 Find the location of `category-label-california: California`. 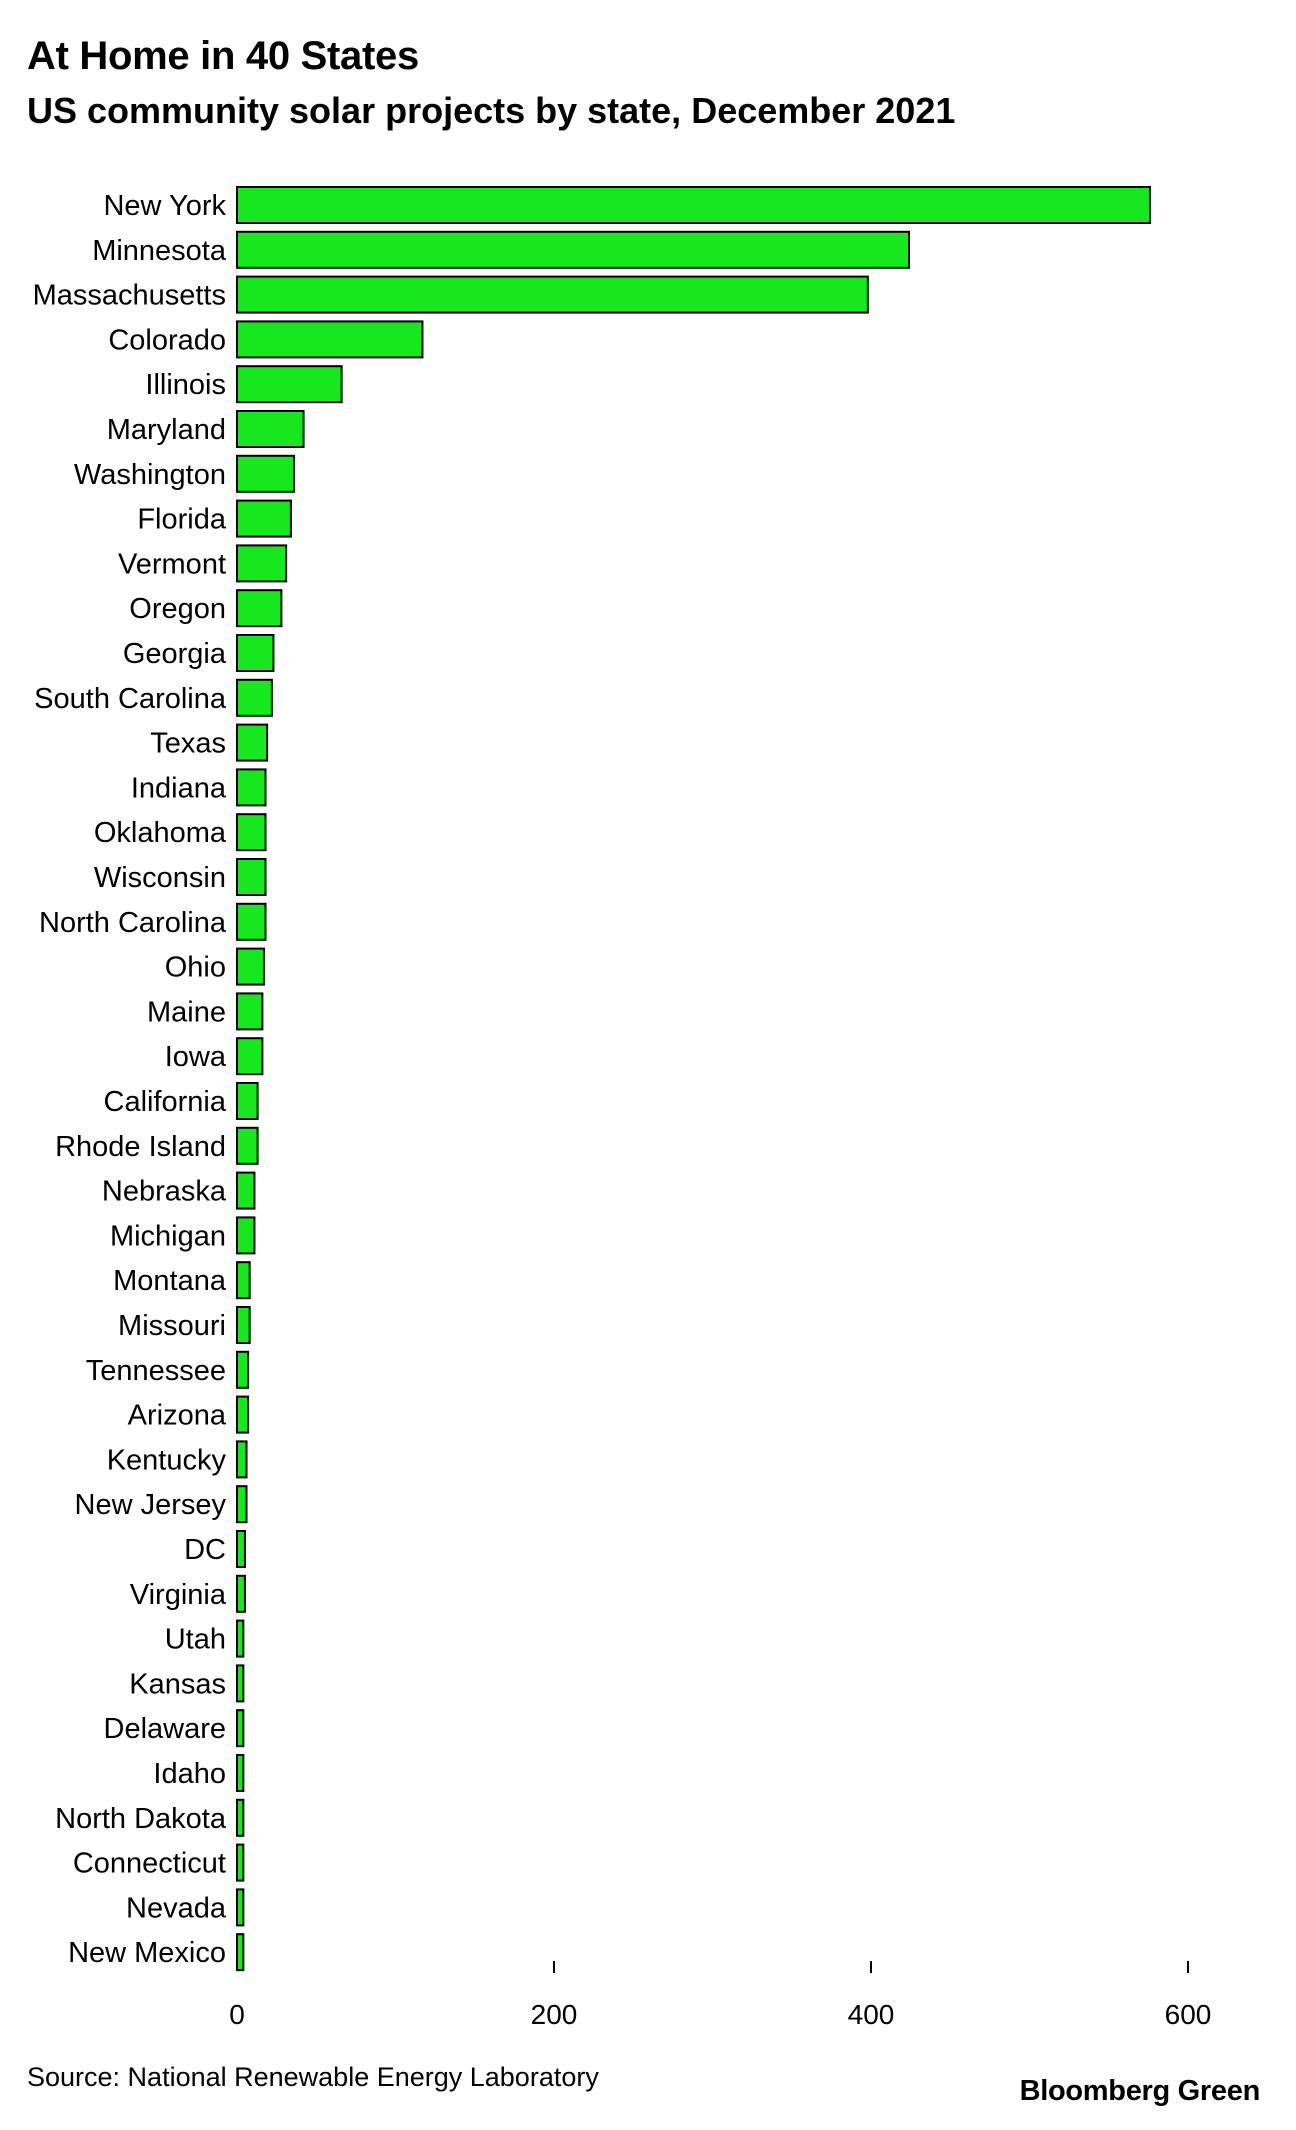

category-label-california: California is located at coordinates (165, 1102).